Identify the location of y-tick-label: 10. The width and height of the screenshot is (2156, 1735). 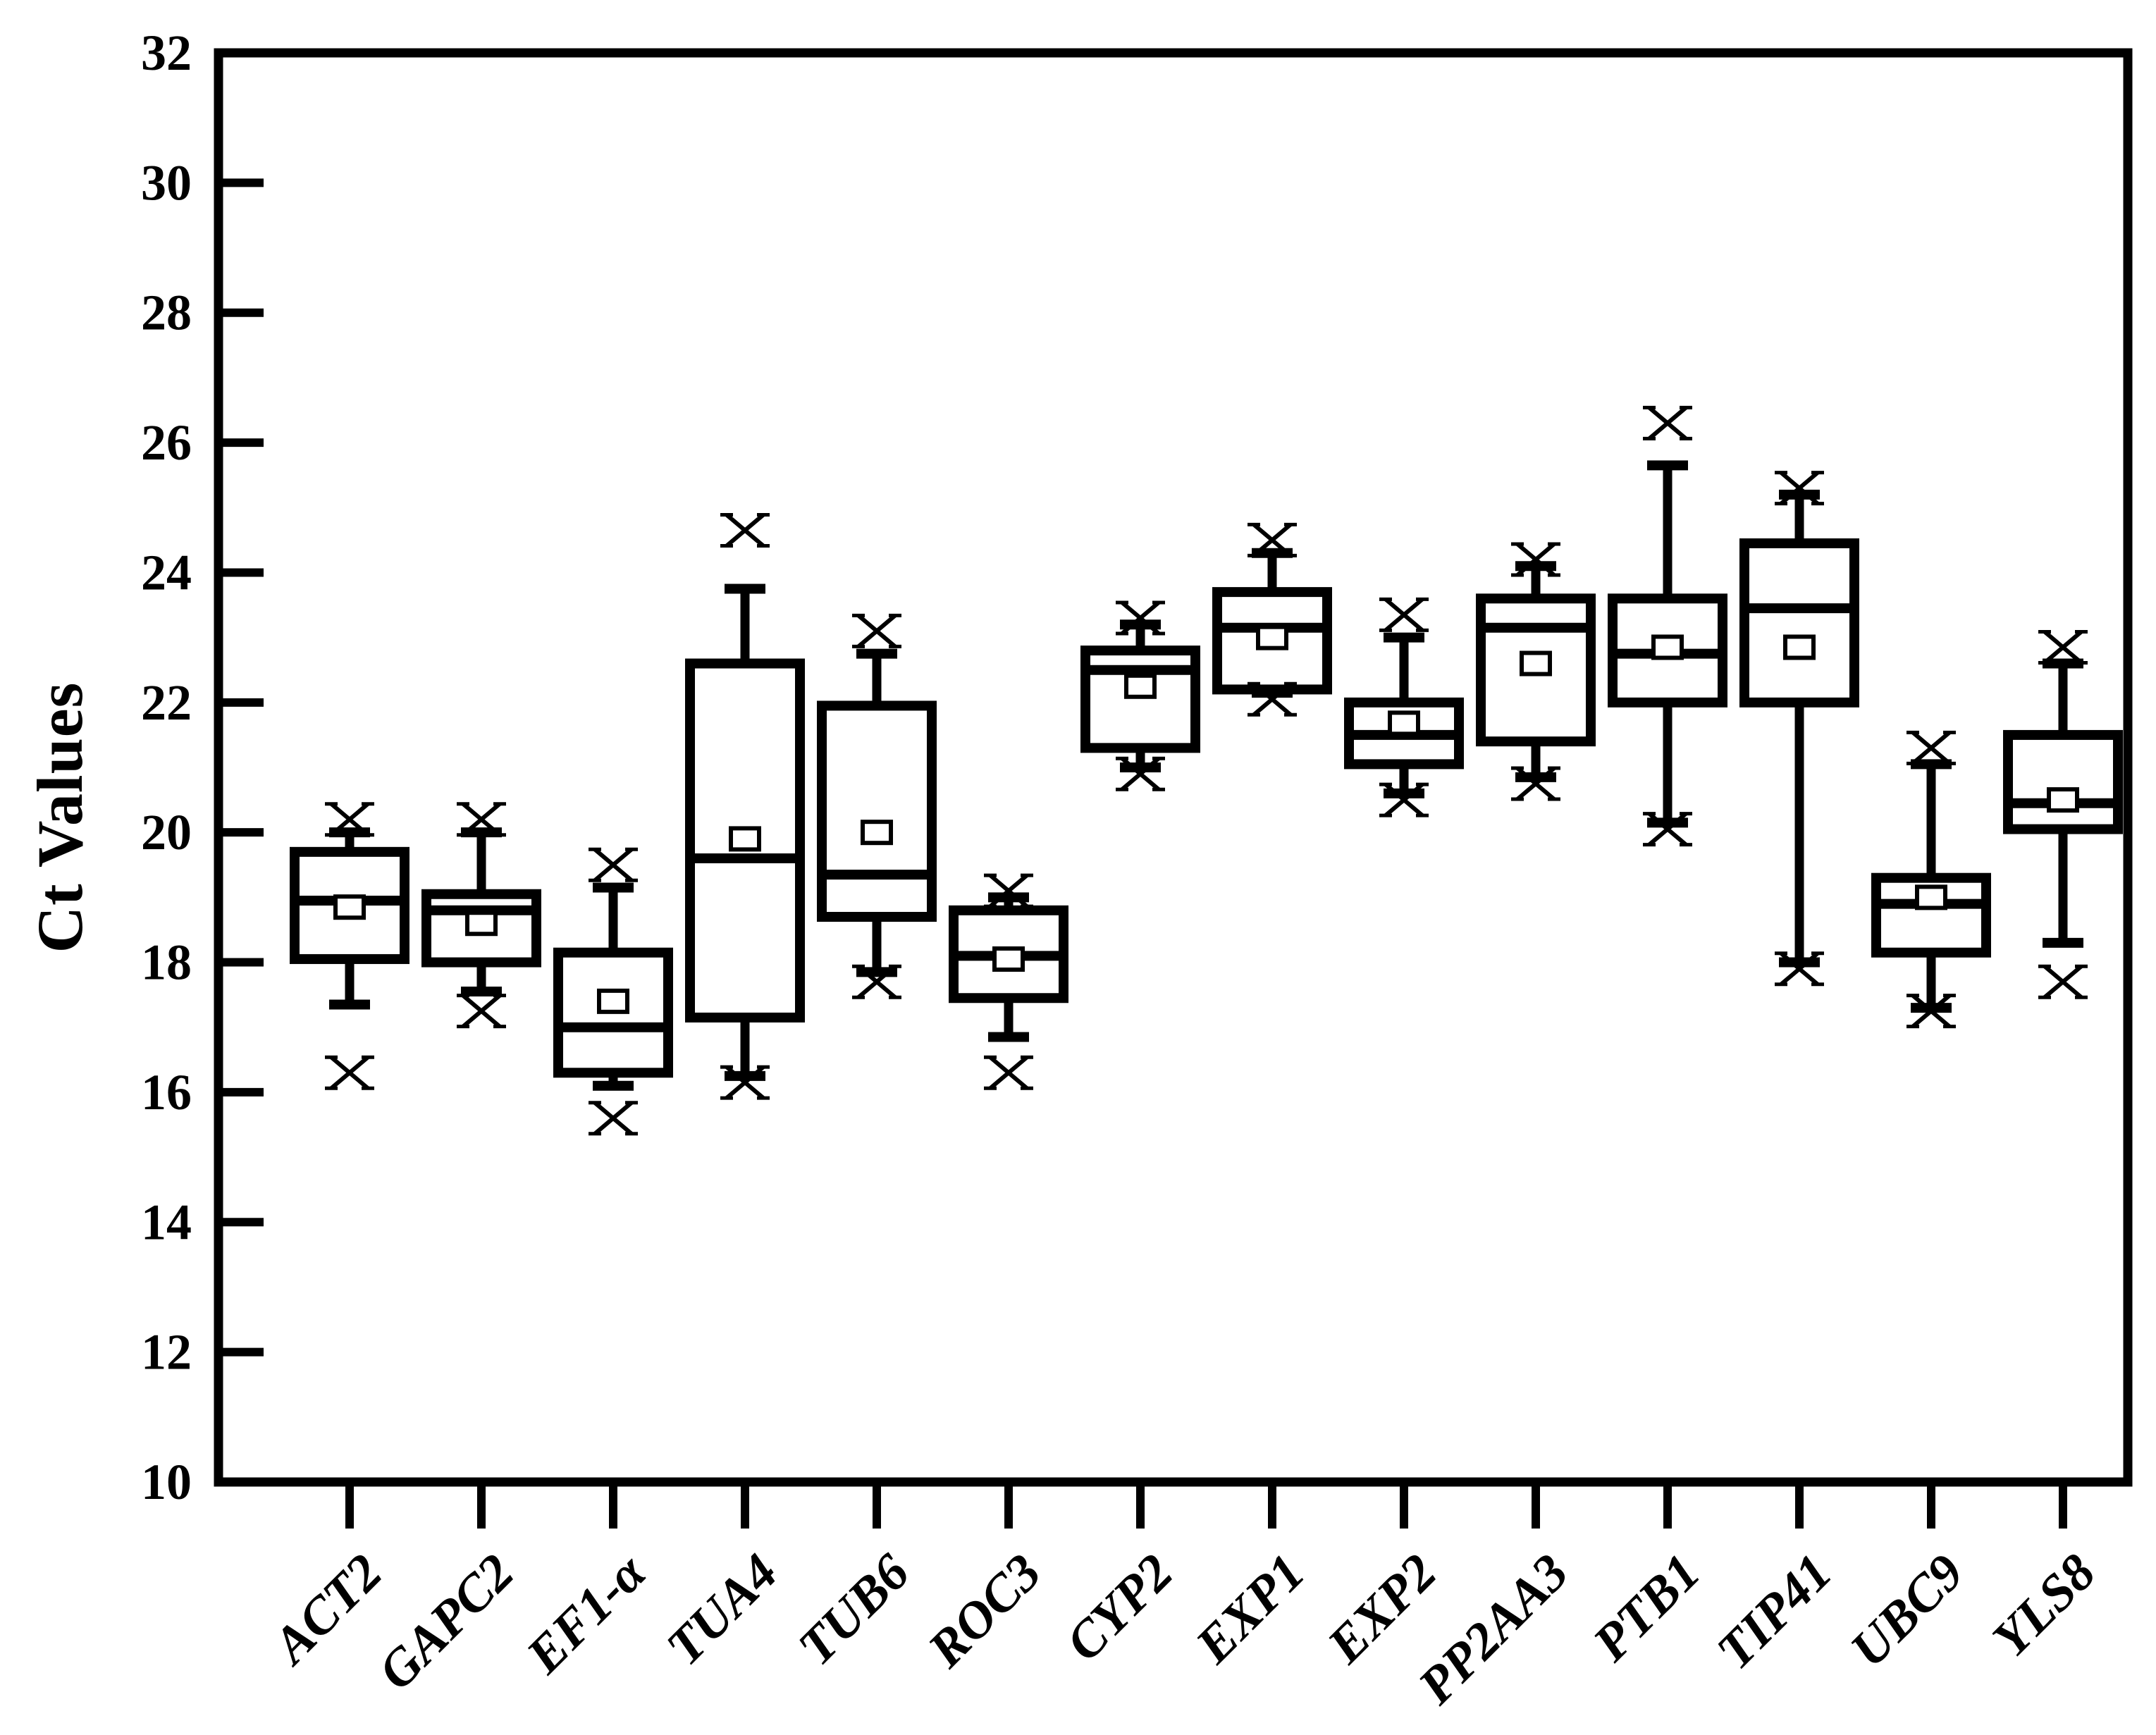
(166, 1482).